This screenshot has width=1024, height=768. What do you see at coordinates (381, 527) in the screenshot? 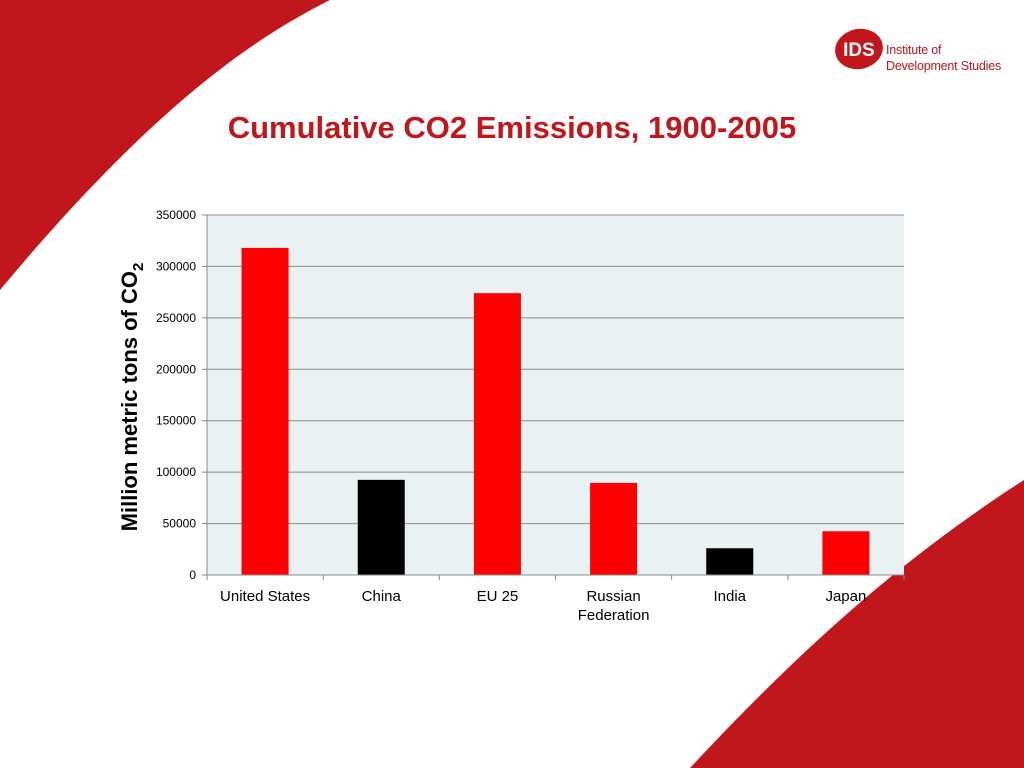
I see `bar-china` at bounding box center [381, 527].